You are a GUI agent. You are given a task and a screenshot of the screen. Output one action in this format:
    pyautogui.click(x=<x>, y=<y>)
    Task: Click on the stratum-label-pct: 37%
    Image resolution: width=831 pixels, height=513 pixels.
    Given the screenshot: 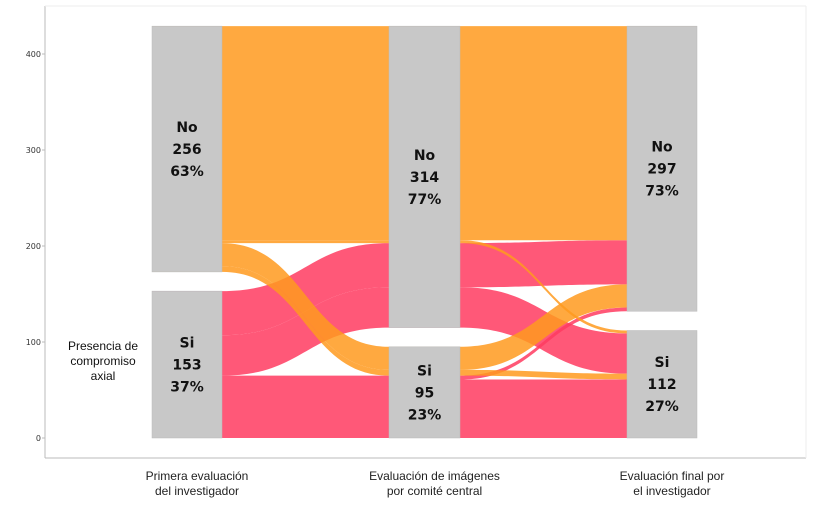 What is the action you would take?
    pyautogui.click(x=187, y=388)
    